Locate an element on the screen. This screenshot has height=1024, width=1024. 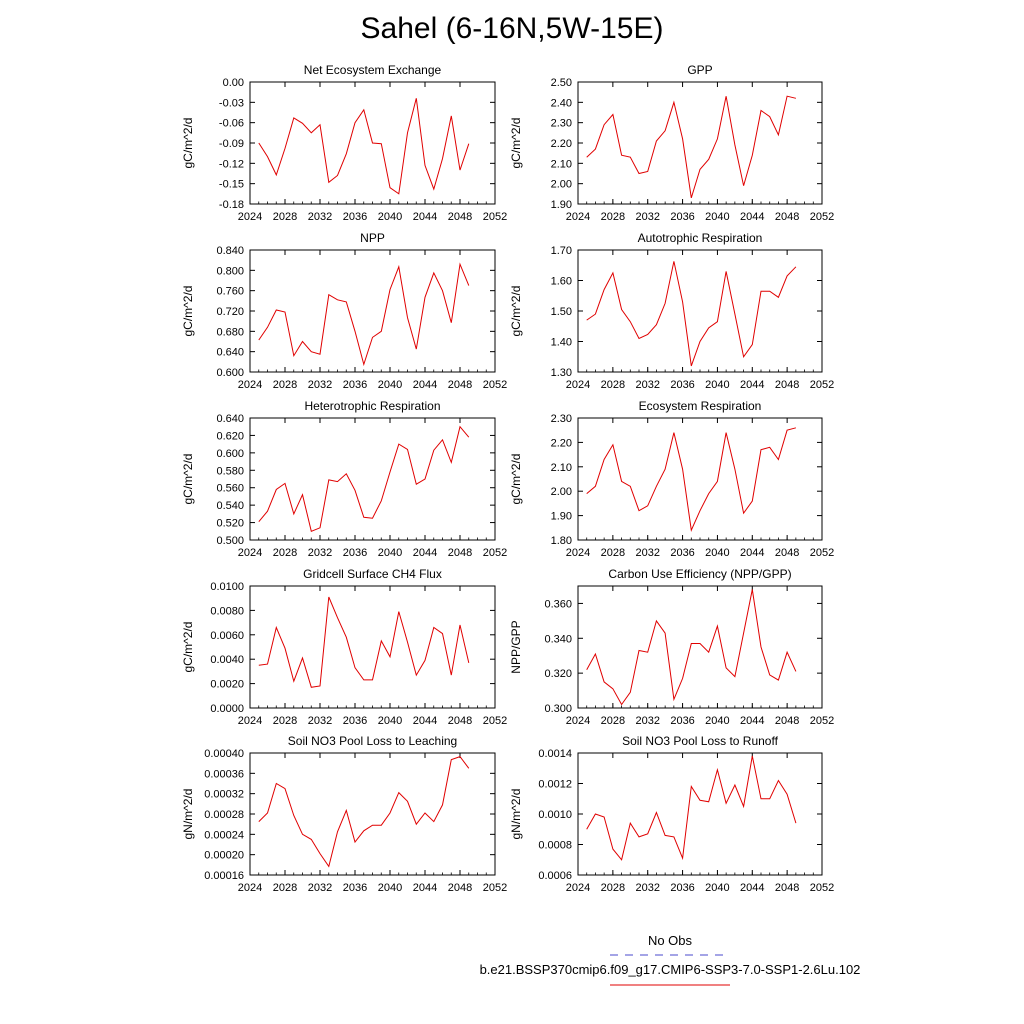
y-tick-label: 0.00 is located at coordinates (233, 83).